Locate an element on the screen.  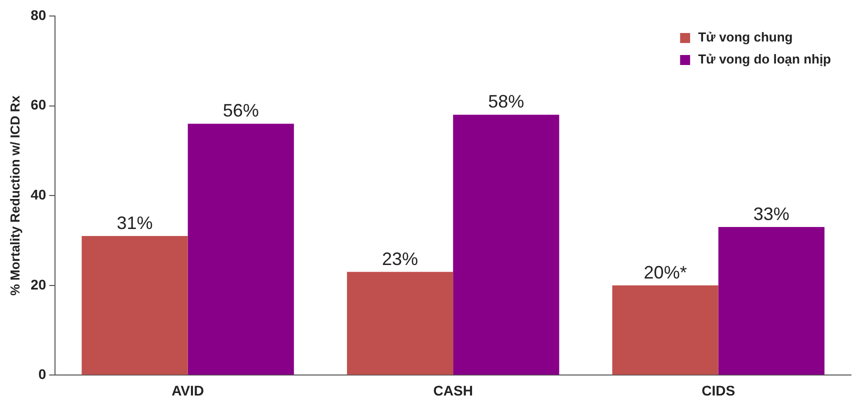
data-label: 20%* is located at coordinates (665, 272).